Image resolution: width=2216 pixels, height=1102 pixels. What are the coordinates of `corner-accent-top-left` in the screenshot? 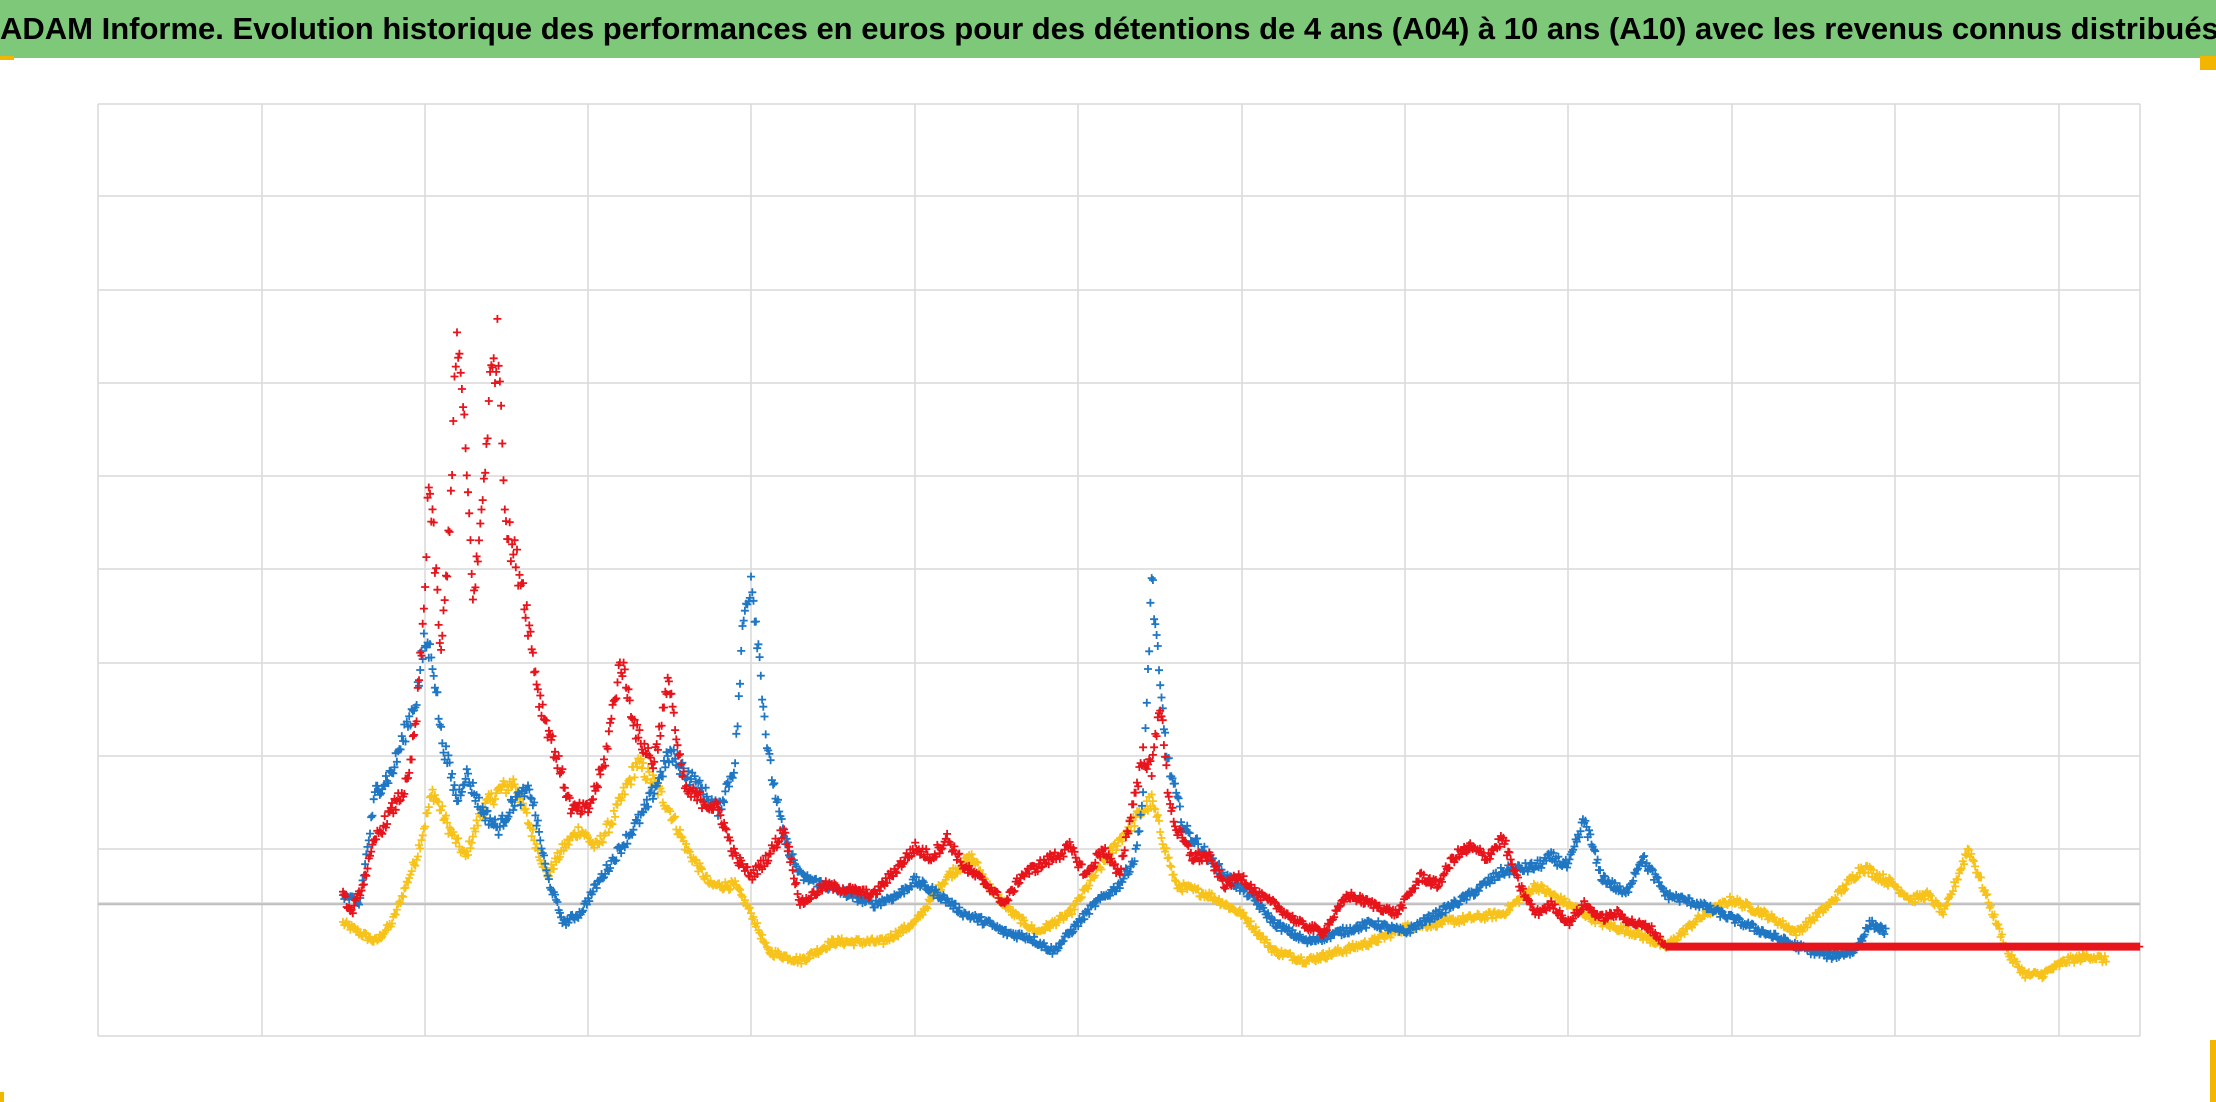 It's located at (7, 58).